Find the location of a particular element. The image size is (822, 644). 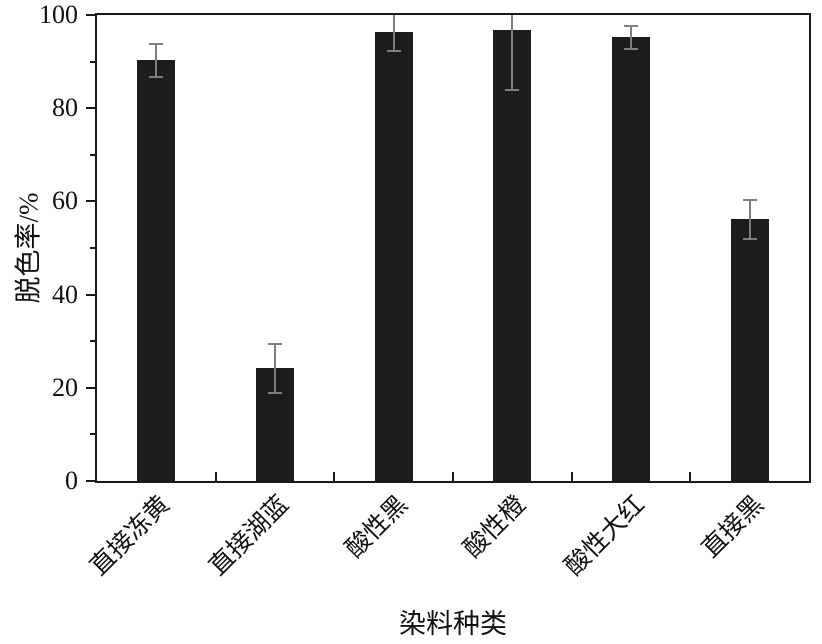

x-category-label: 直接湖蓝 is located at coordinates (249, 536).